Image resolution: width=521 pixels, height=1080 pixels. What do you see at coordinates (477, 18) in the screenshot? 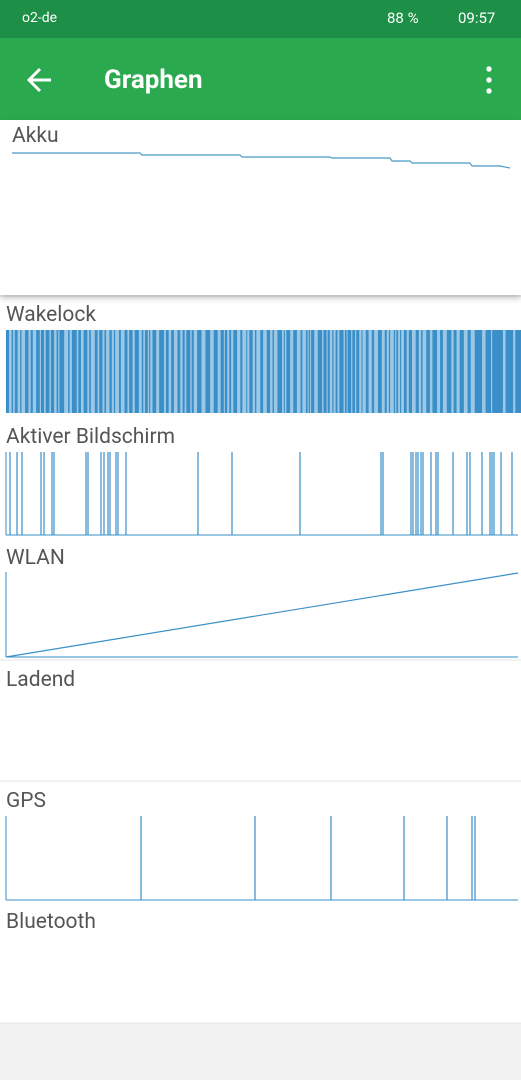
I see `clock: 09:57` at bounding box center [477, 18].